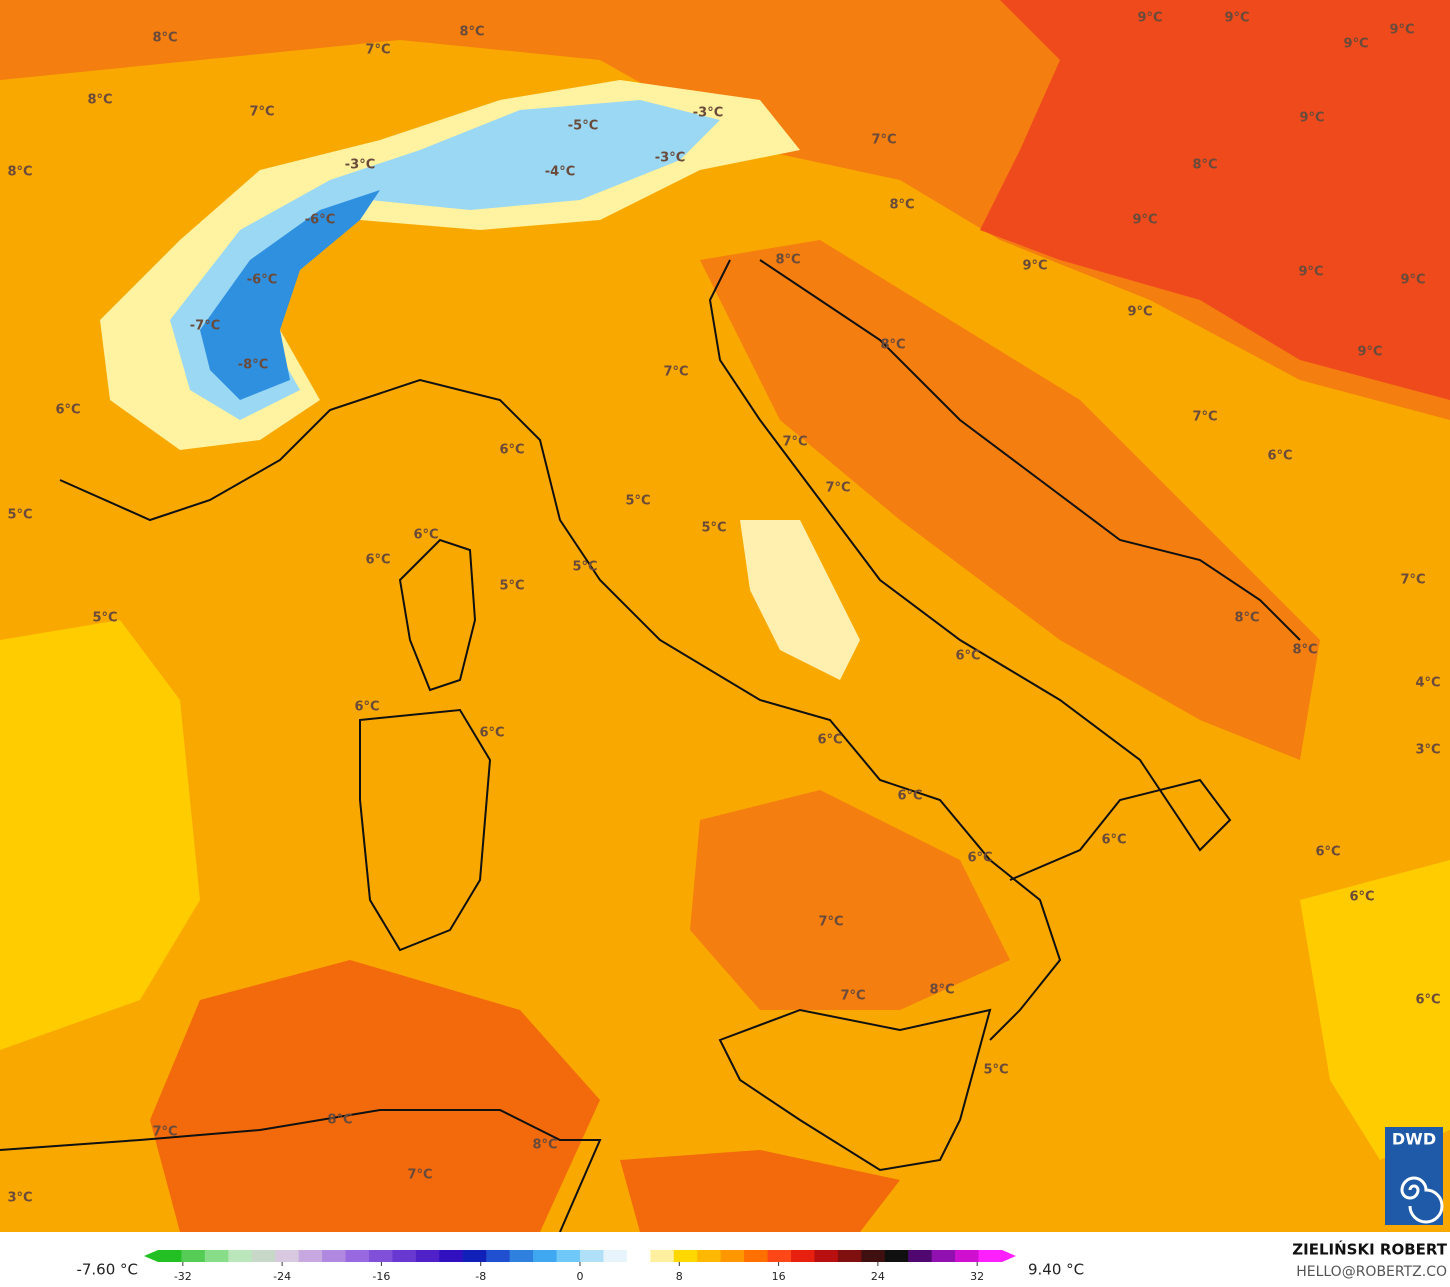 The width and height of the screenshot is (1450, 1287). I want to click on temperature-label: -3°C, so click(670, 158).